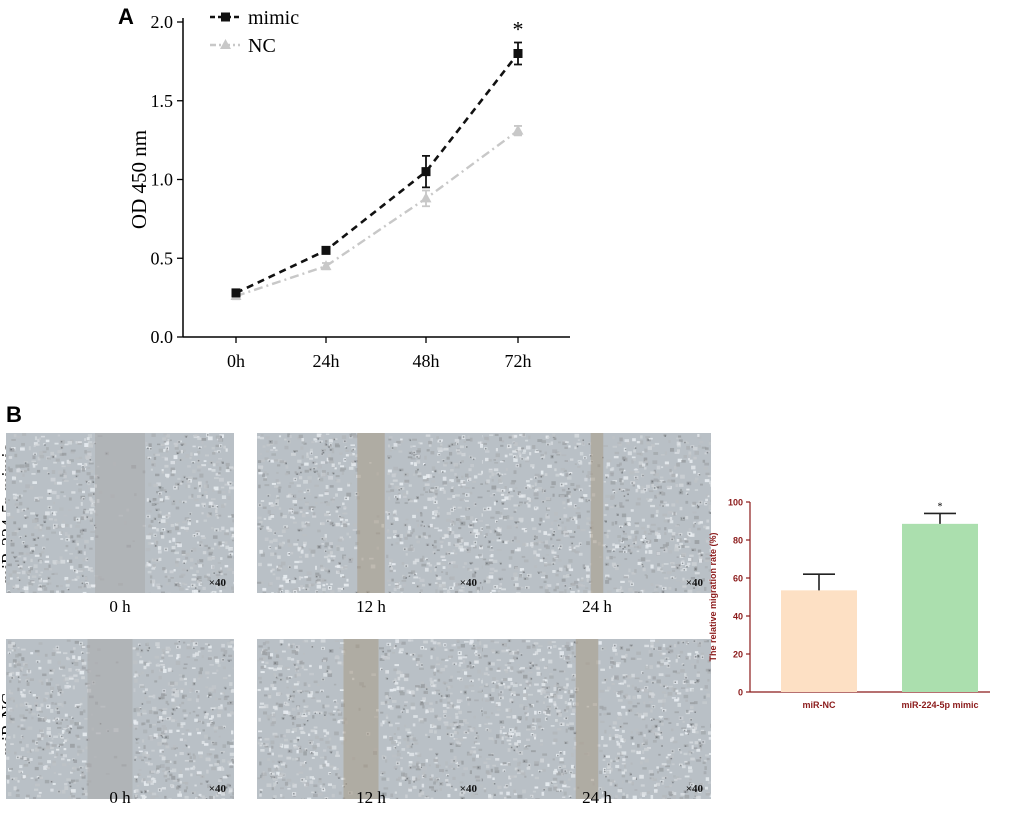 The height and width of the screenshot is (835, 1020). Describe the element at coordinates (162, 180) in the screenshot. I see `y-tick-label: 1.0` at that location.